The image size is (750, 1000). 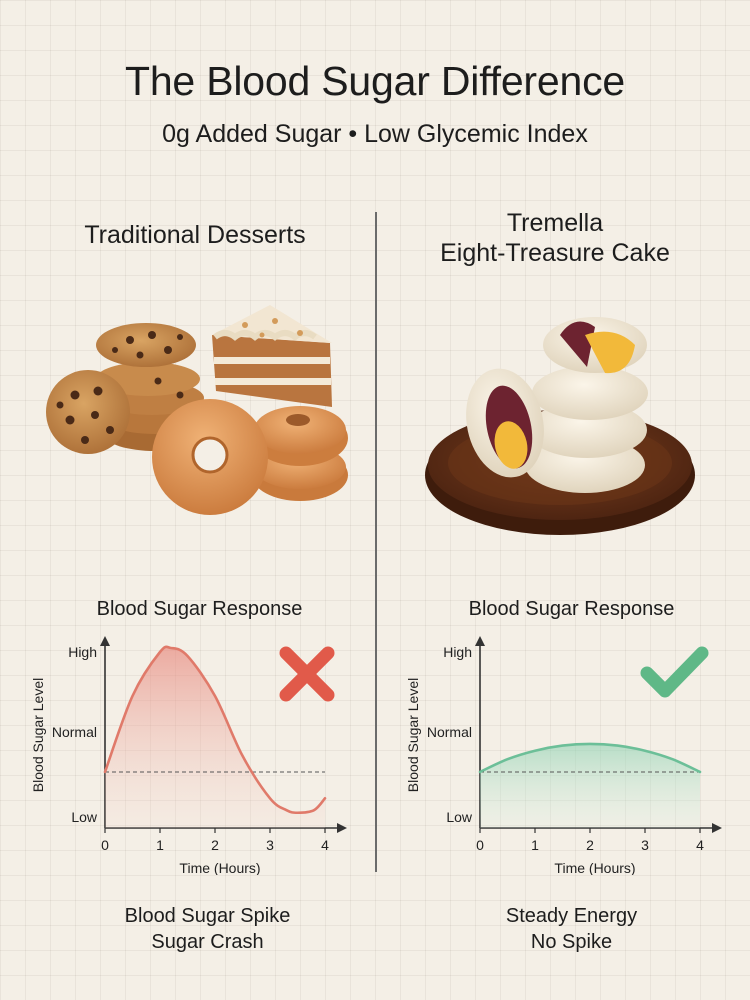 I want to click on left-caption-line1: Blood Sugar Spike, so click(x=207, y=916).